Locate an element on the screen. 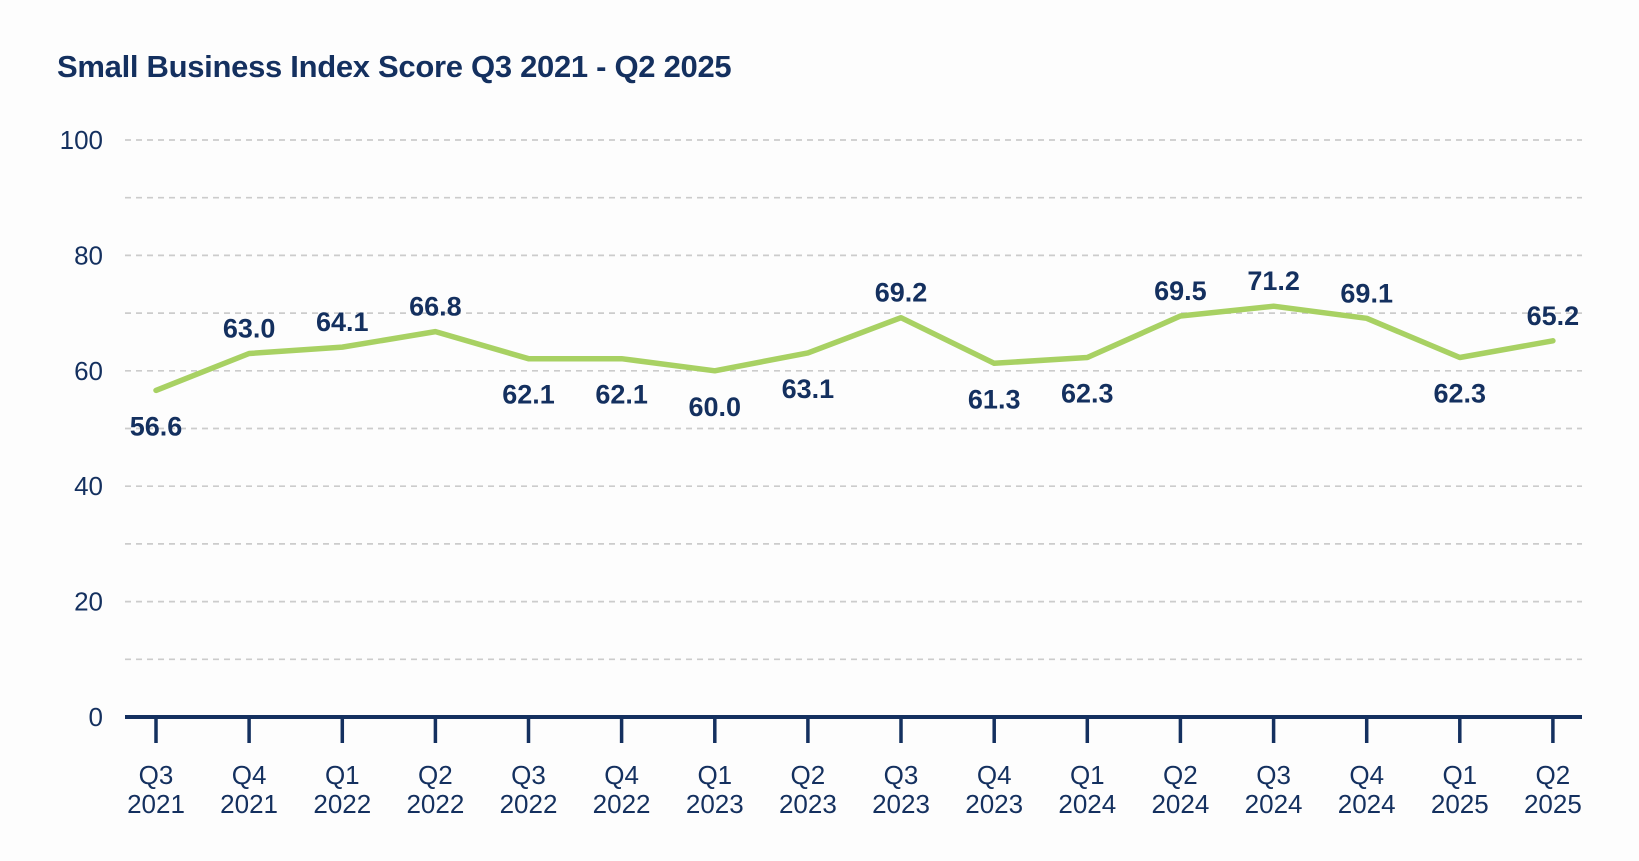  x-axis-label: Q2 2024 is located at coordinates (1180, 789).